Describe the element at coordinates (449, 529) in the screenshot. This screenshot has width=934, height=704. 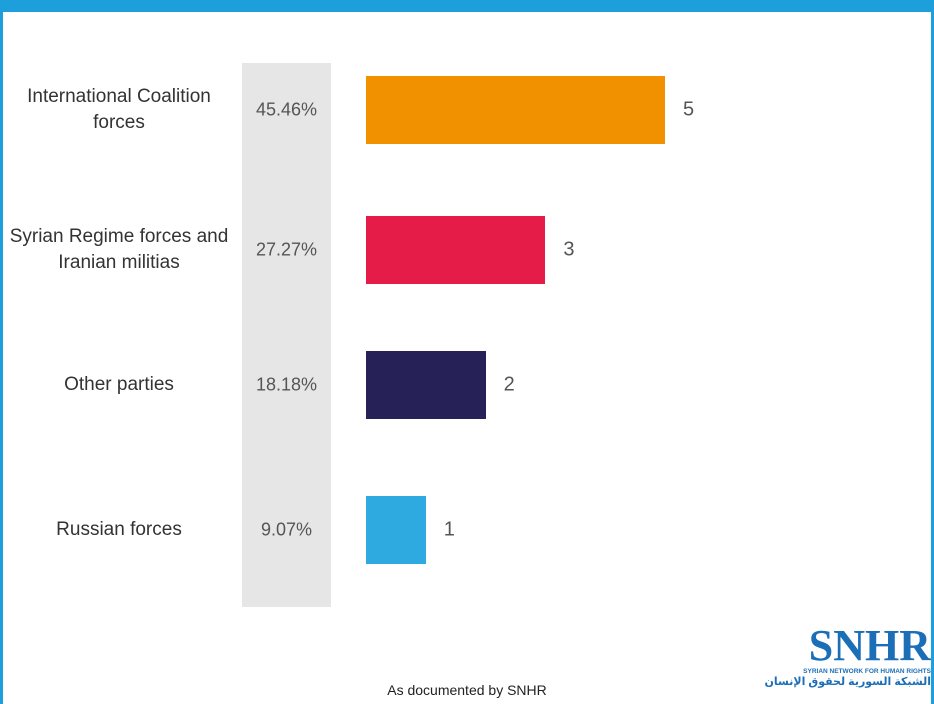
I see `value-label: 1` at that location.